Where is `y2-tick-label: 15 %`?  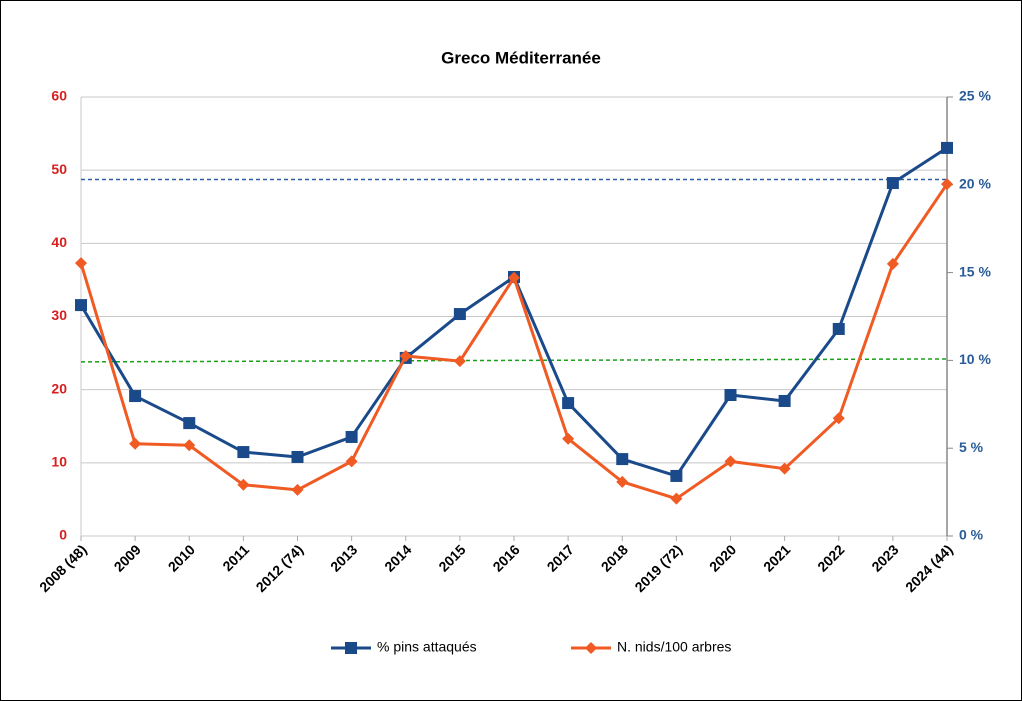 y2-tick-label: 15 % is located at coordinates (975, 271).